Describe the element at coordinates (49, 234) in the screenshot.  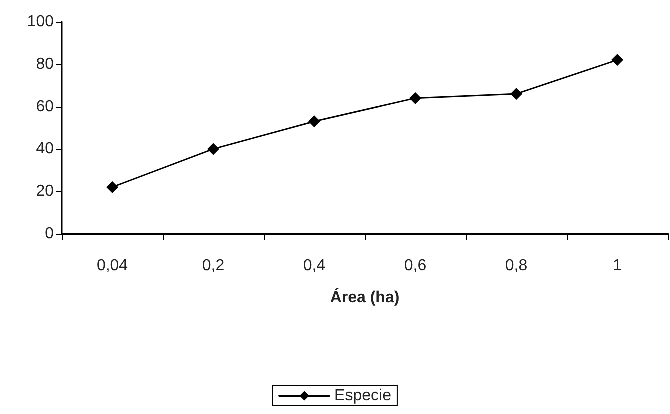
I see `y-tick-label: 0` at that location.